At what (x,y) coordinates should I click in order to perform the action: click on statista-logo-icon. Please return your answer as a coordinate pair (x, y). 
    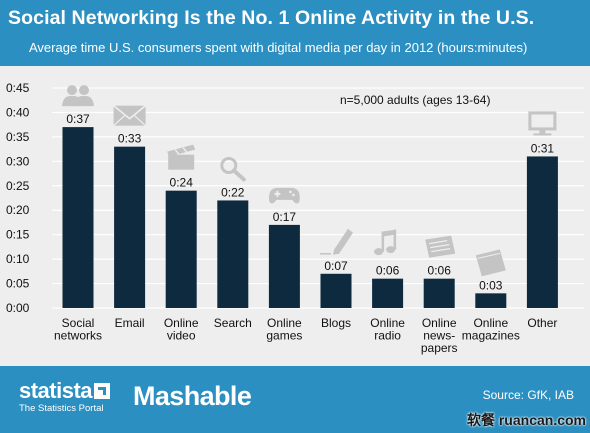
    Looking at the image, I should click on (102, 391).